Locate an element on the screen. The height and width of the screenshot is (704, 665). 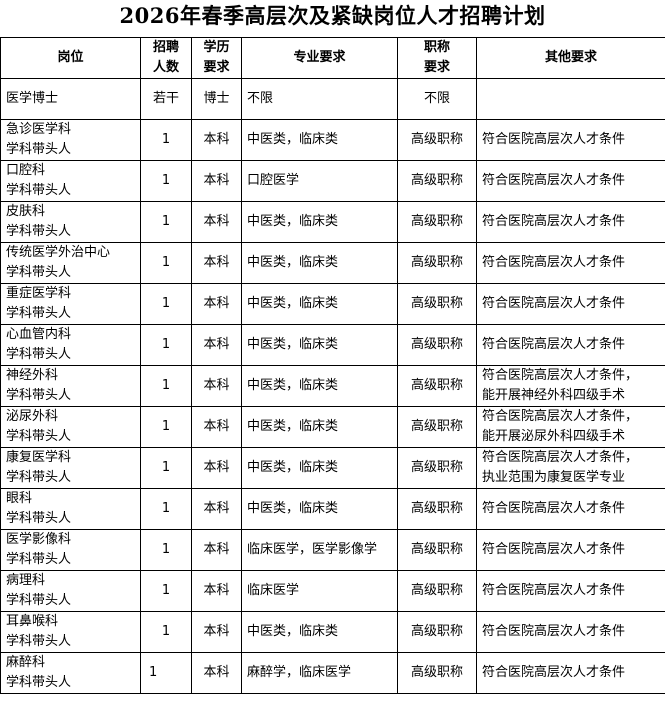
cell-position: 眼科 学科带头人 is located at coordinates (70, 508).